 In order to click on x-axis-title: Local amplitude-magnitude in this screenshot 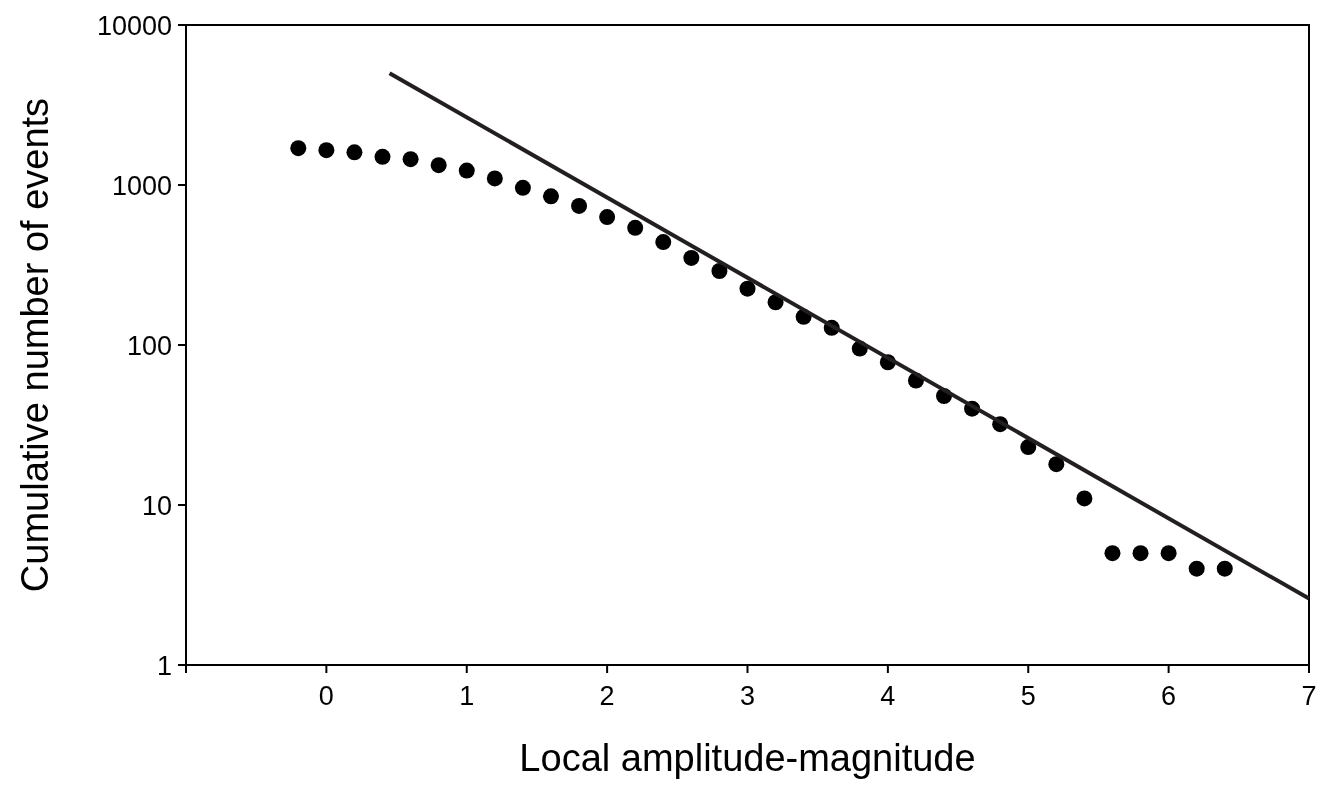, I will do `click(747, 758)`.